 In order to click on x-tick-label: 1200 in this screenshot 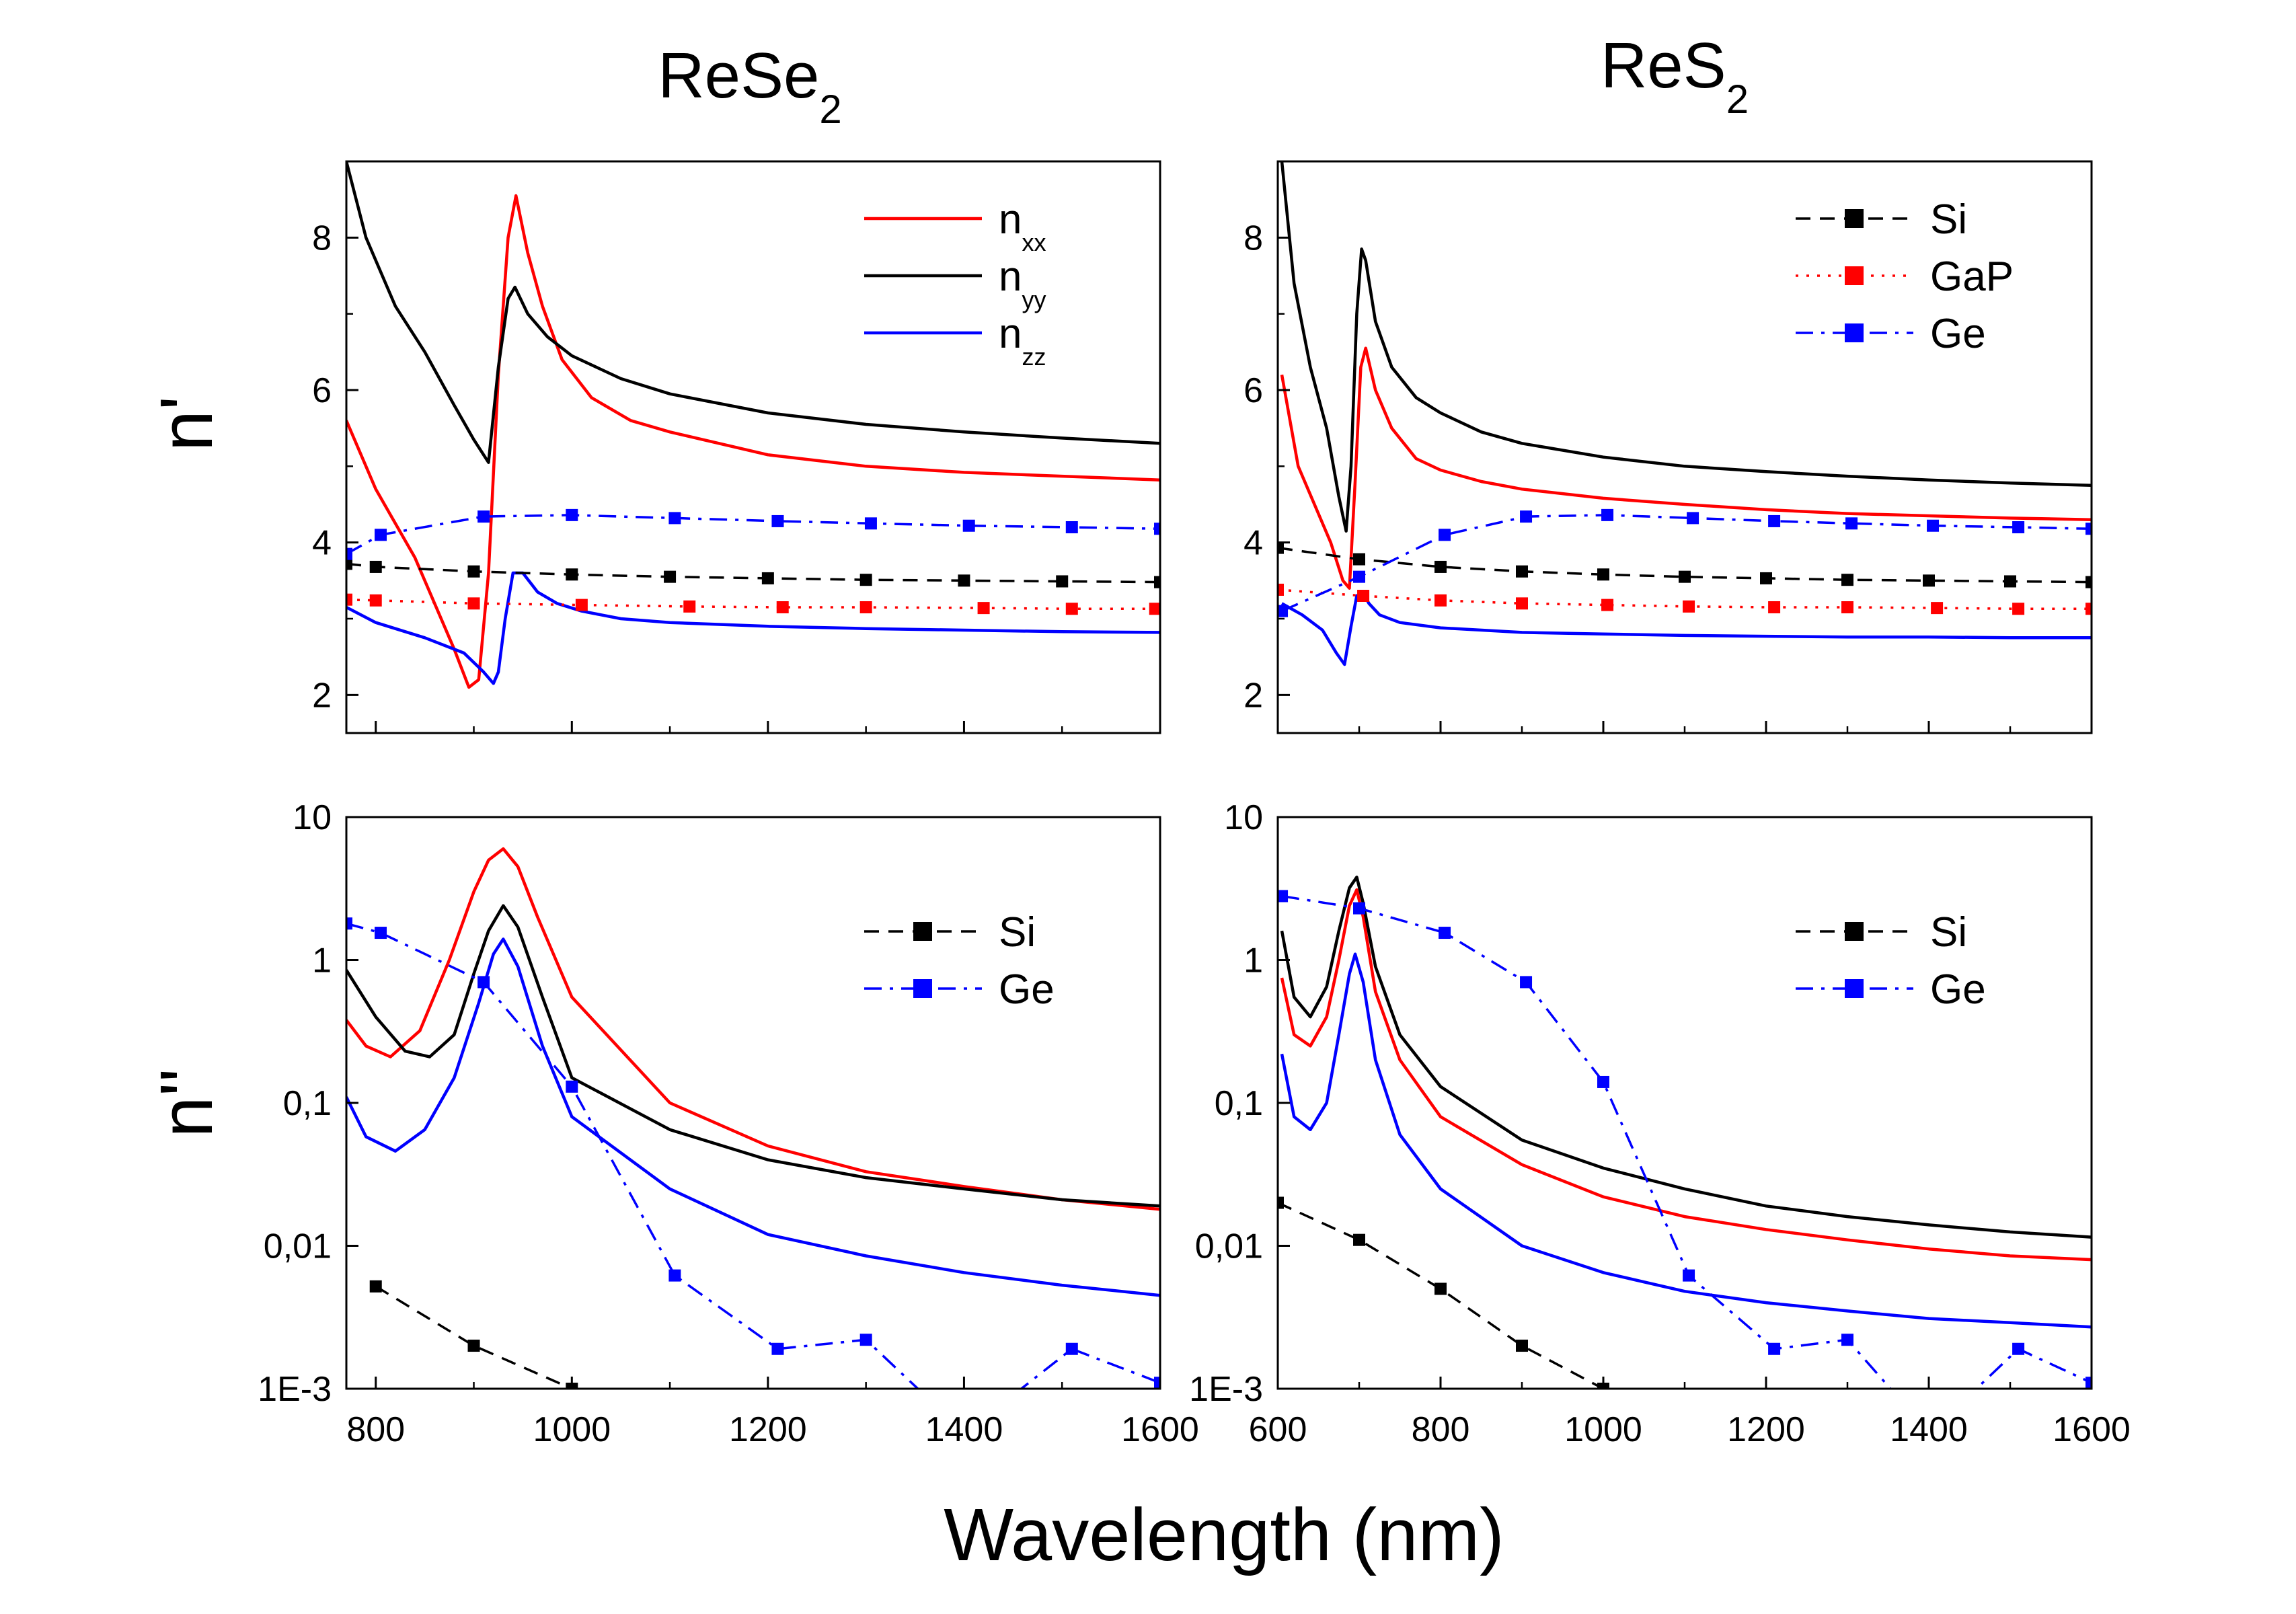, I will do `click(1766, 1429)`.